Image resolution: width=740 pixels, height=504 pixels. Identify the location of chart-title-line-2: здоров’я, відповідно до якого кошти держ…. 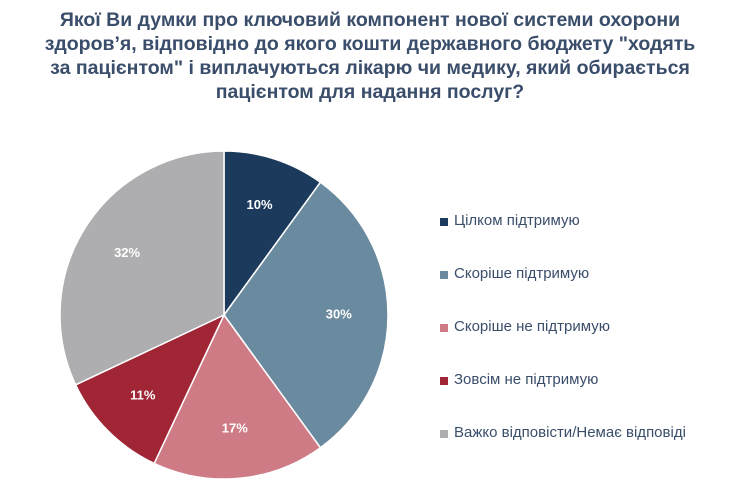
(370, 44).